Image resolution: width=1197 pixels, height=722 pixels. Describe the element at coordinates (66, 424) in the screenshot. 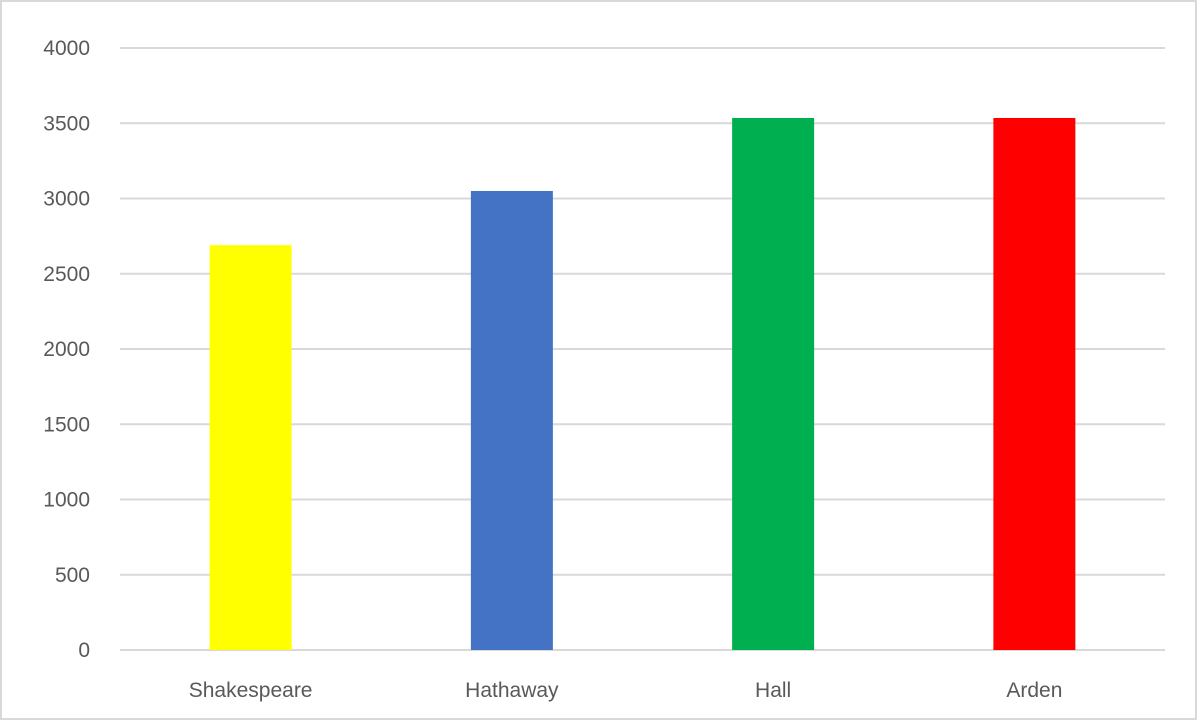

I see `y-tick-label: 1500` at that location.